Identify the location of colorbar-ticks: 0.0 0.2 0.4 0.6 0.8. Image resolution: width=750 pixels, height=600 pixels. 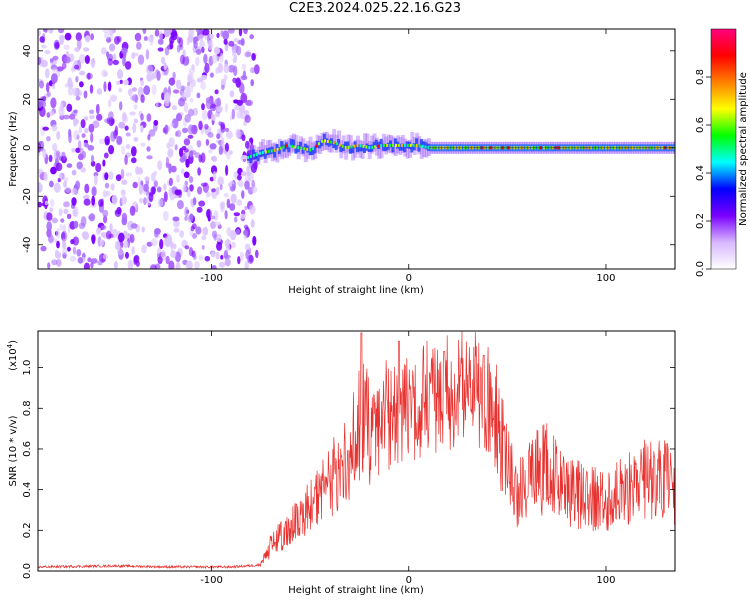
(703, 173).